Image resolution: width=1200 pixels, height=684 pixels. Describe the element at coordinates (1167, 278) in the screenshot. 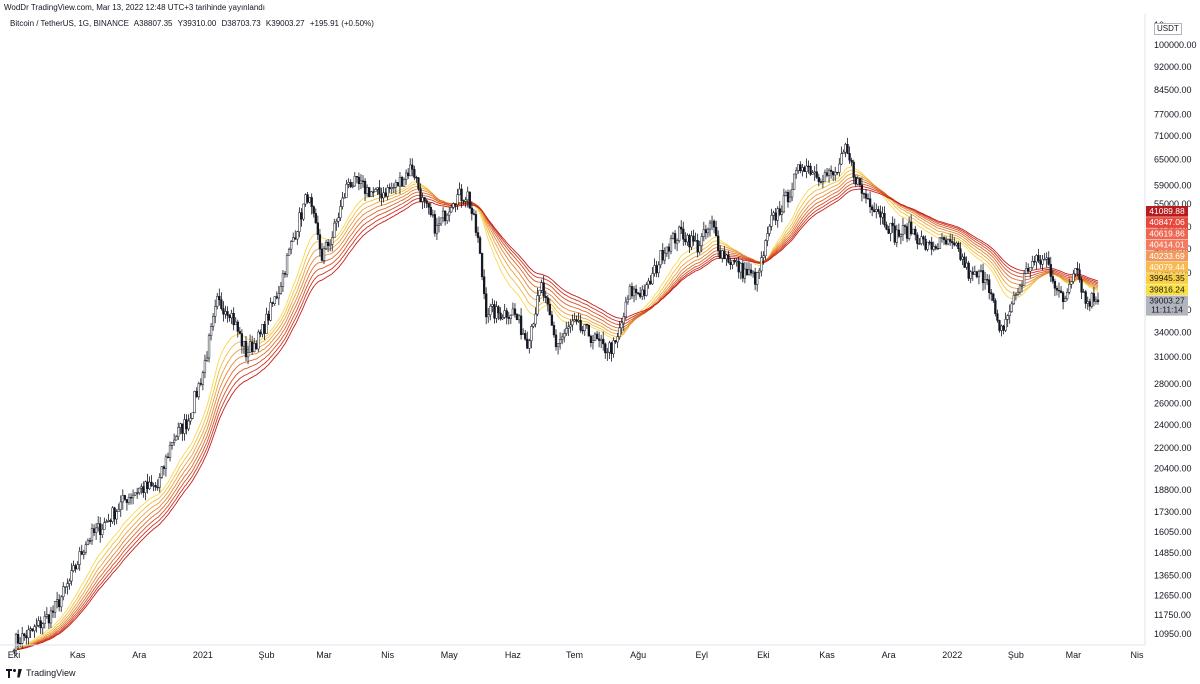

I see `ema-price-tag-label: 39945.35` at that location.